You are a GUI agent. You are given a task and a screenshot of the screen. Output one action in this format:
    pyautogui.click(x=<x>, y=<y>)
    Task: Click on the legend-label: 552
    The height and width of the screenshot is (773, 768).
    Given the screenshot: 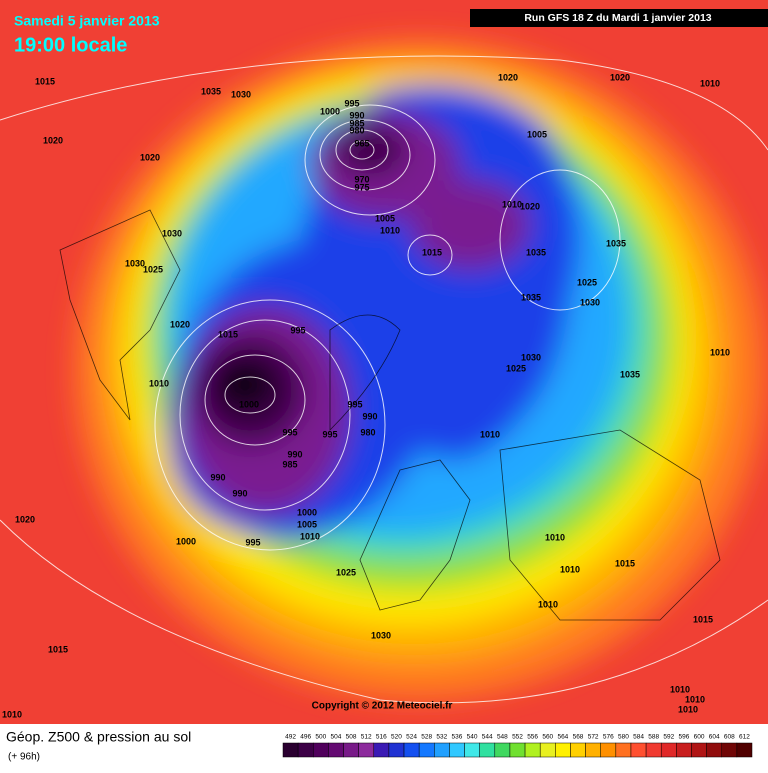 What is the action you would take?
    pyautogui.click(x=517, y=737)
    